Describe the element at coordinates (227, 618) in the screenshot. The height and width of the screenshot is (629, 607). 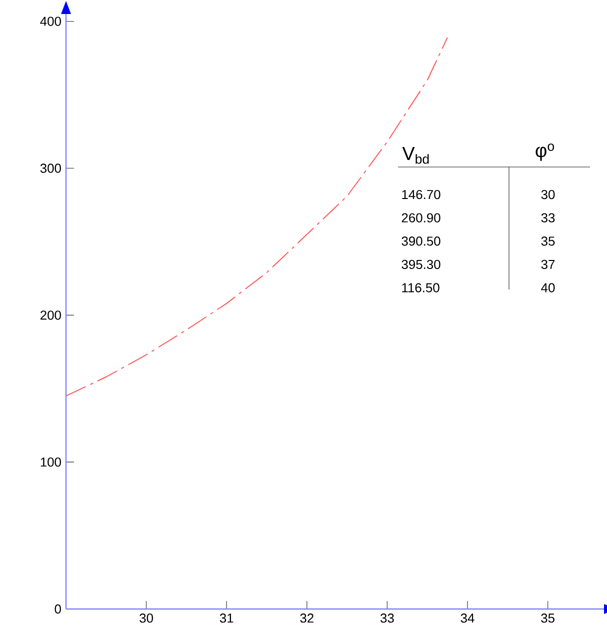
I see `x-tick-label: 31` at that location.